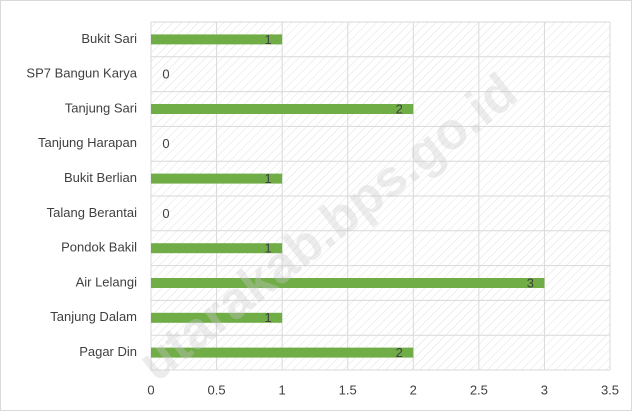  What do you see at coordinates (282, 389) in the screenshot?
I see `x-tick-label: 1` at bounding box center [282, 389].